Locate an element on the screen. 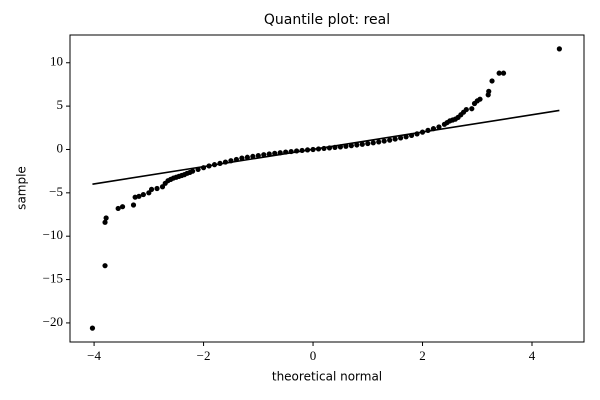 Image resolution: width=600 pixels, height=400 pixels. x-axis-label: theoretical normal is located at coordinates (327, 377).